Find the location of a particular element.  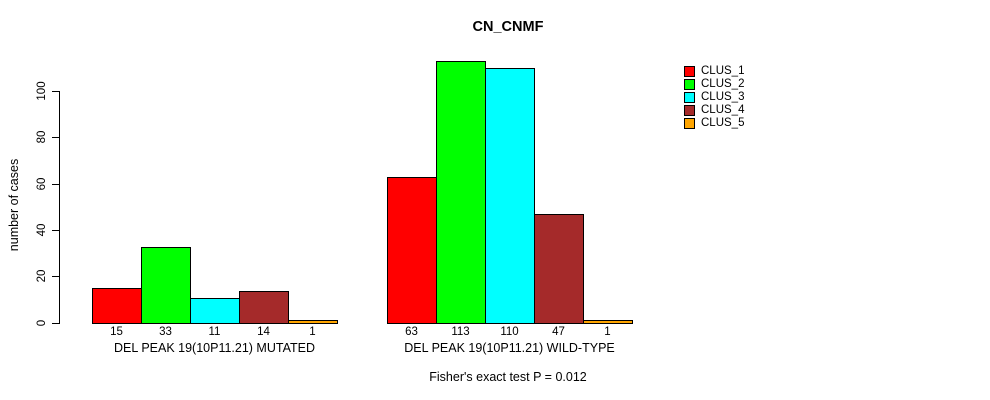

bar-value-label: 113 is located at coordinates (460, 332).